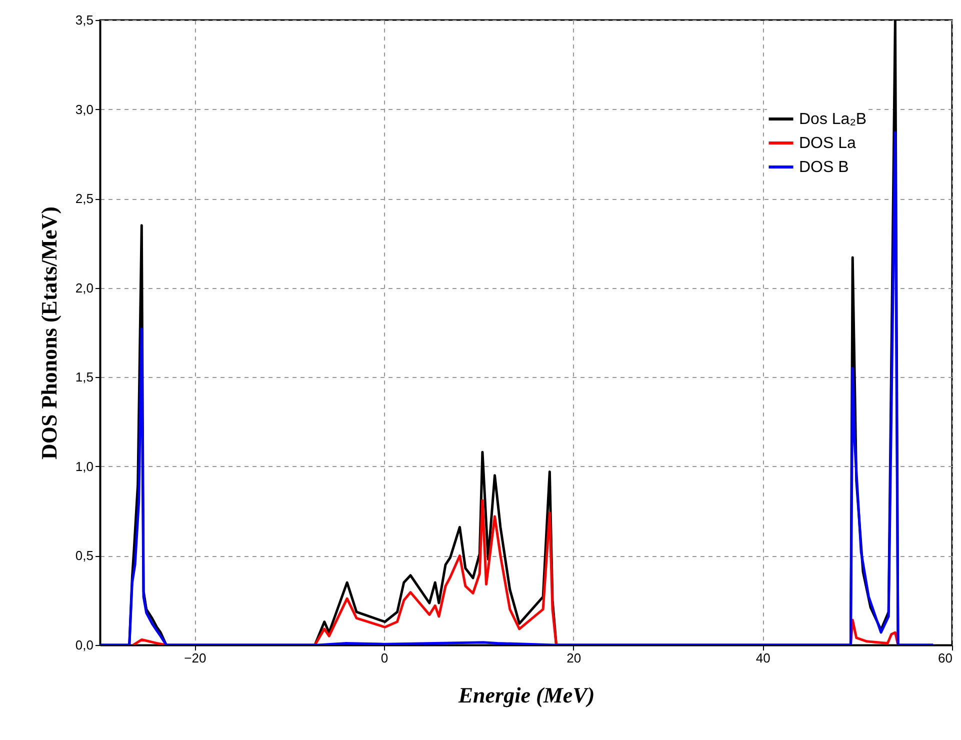 Image resolution: width=961 pixels, height=740 pixels. What do you see at coordinates (526, 695) in the screenshot?
I see `x-axis-title: Energie (MeV)` at bounding box center [526, 695].